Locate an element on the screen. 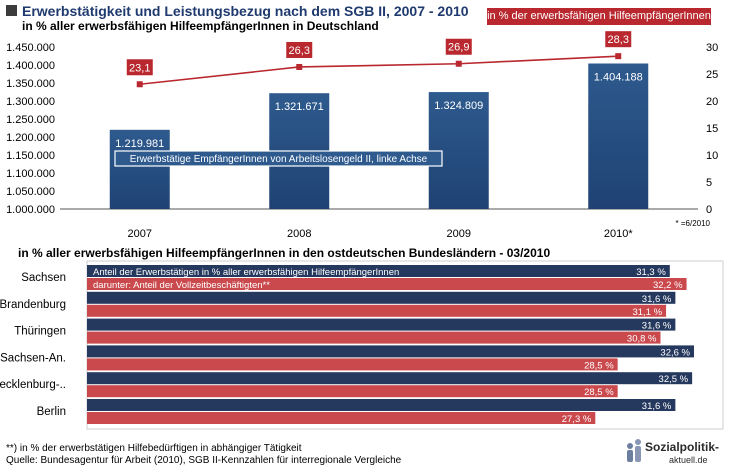 The width and height of the screenshot is (730, 470). y-tick-label: 1.400.000 is located at coordinates (30, 66).